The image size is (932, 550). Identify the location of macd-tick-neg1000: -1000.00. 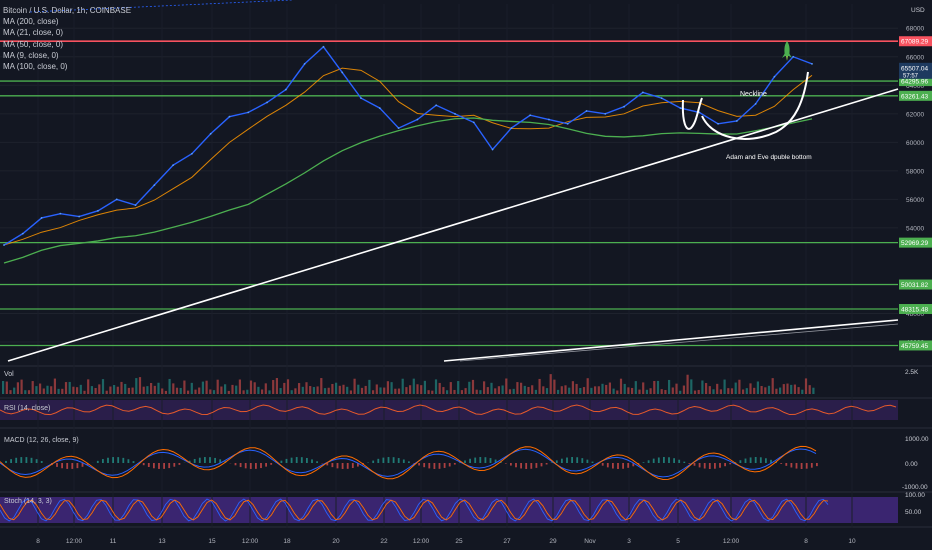
(915, 487).